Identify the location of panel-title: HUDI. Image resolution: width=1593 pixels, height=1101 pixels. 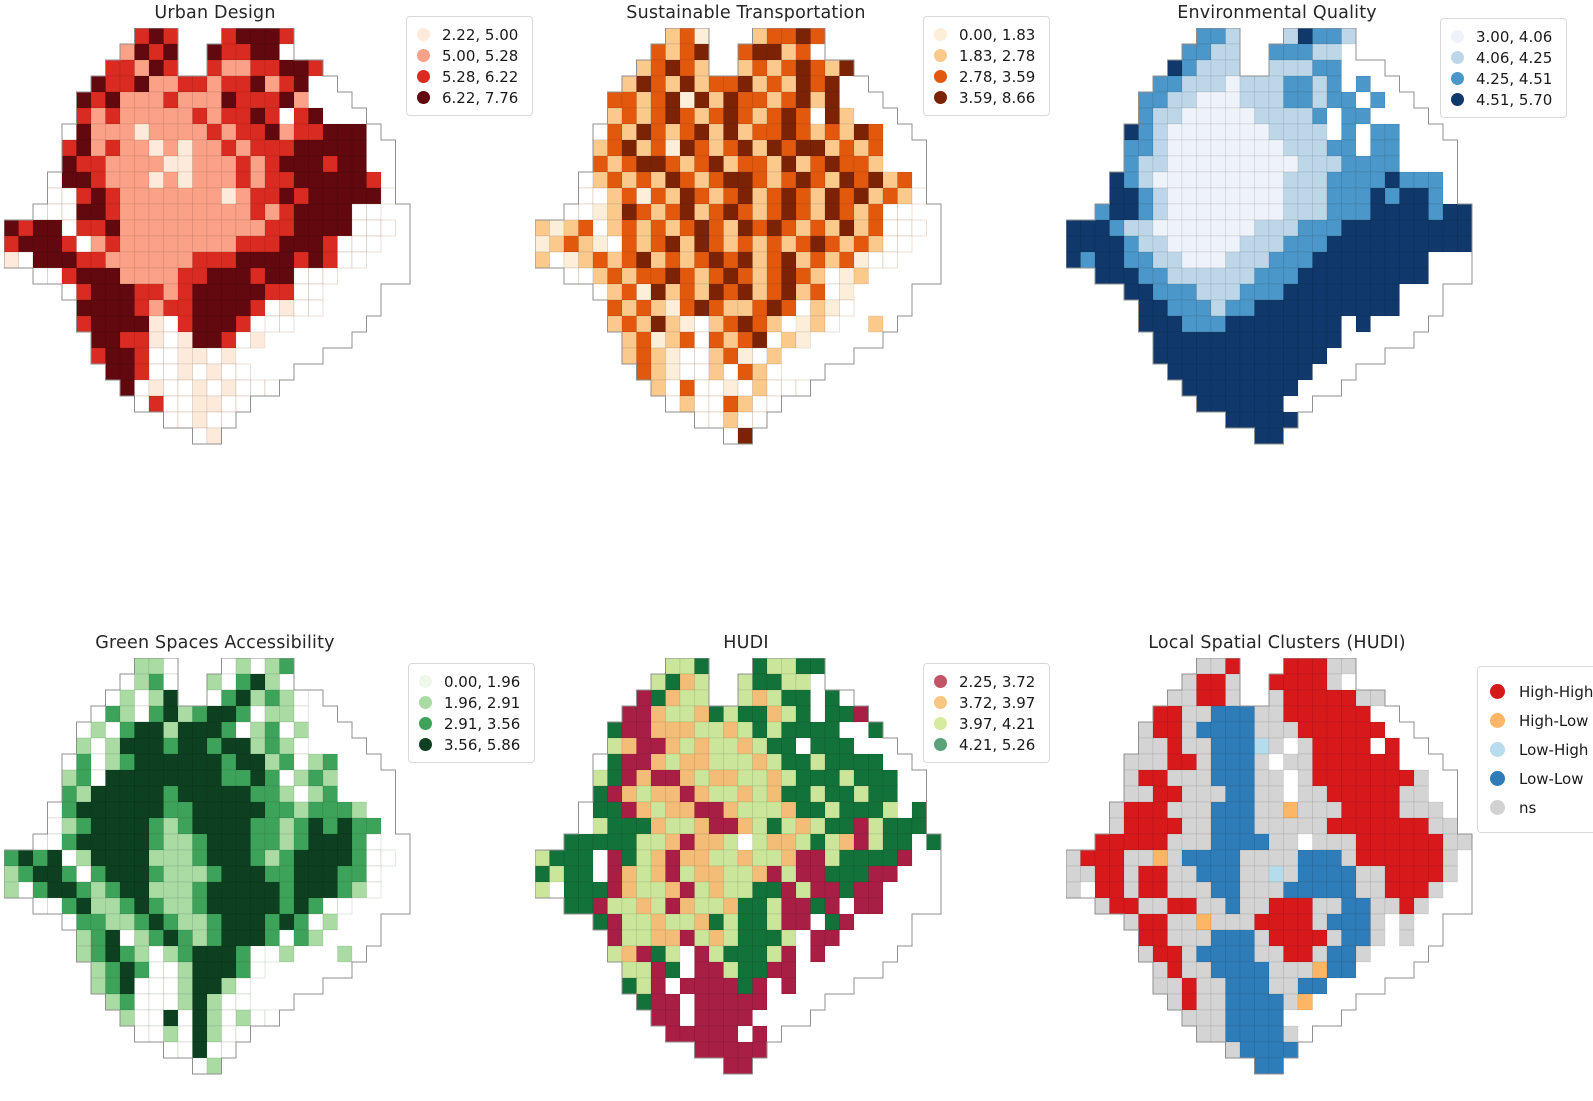
(746, 643).